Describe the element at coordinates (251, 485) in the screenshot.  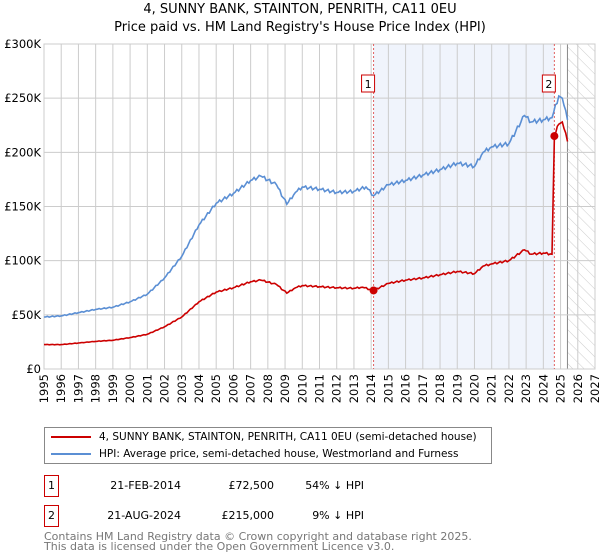
I see `transaction-price: £72,500` at that location.